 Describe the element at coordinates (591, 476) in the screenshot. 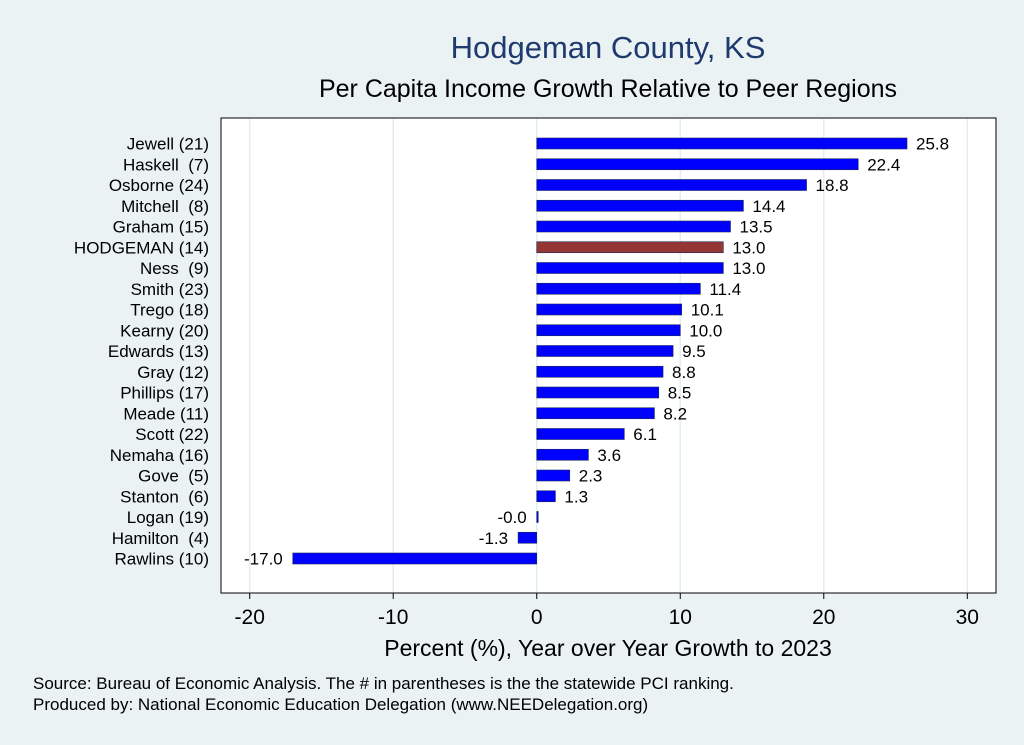

I see `value-label: 2.3` at that location.